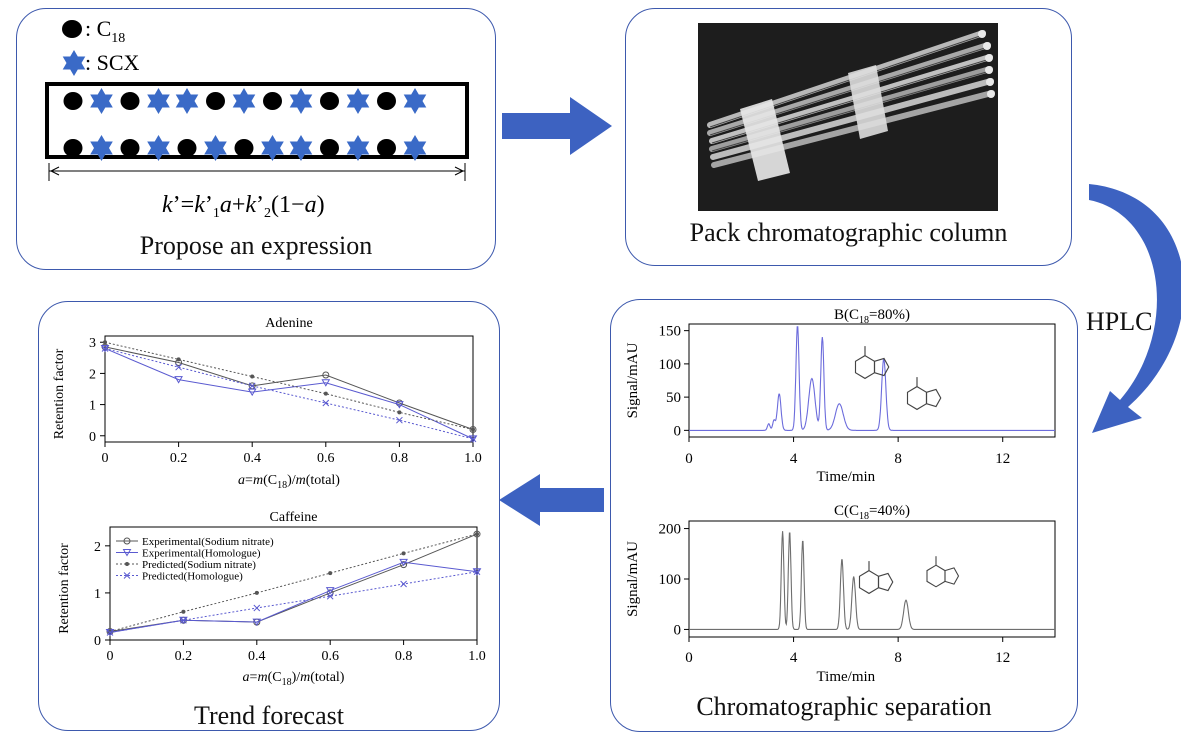 The image size is (1181, 737). Describe the element at coordinates (557, 126) in the screenshot. I see `right-arrow` at that location.